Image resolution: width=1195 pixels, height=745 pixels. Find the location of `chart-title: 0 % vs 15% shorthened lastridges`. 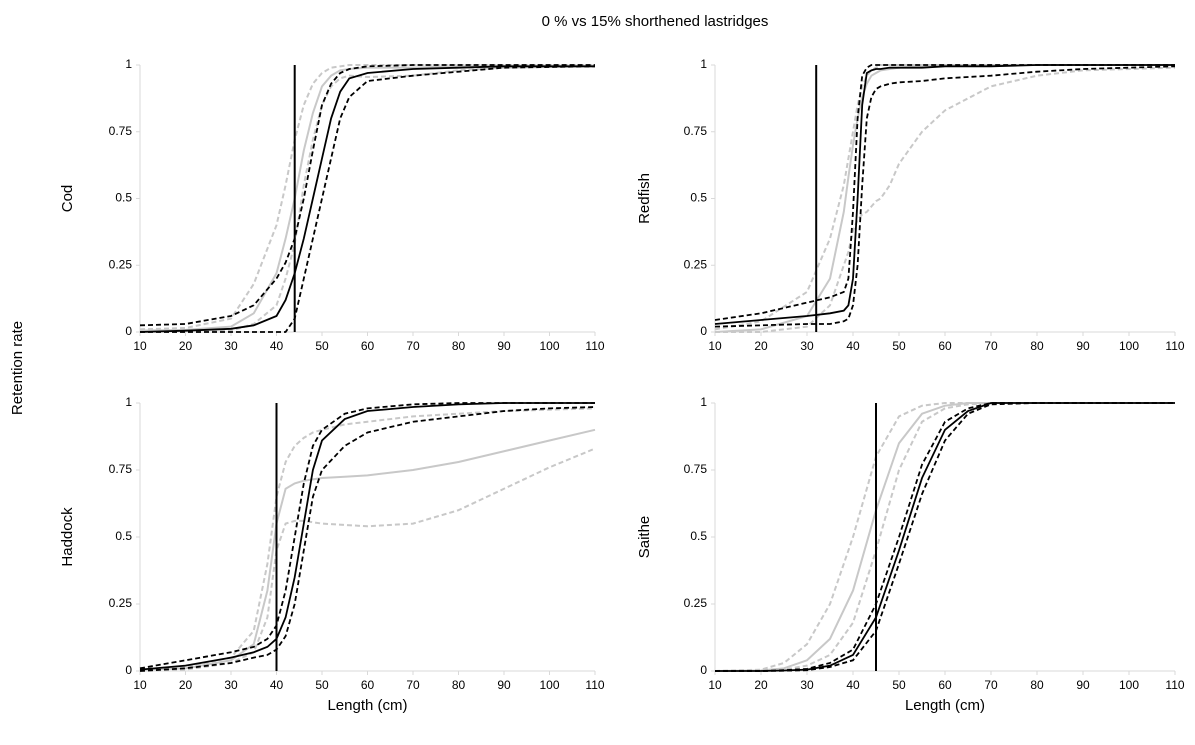

chart-title: 0 % vs 15% shorthened lastridges is located at coordinates (655, 21).